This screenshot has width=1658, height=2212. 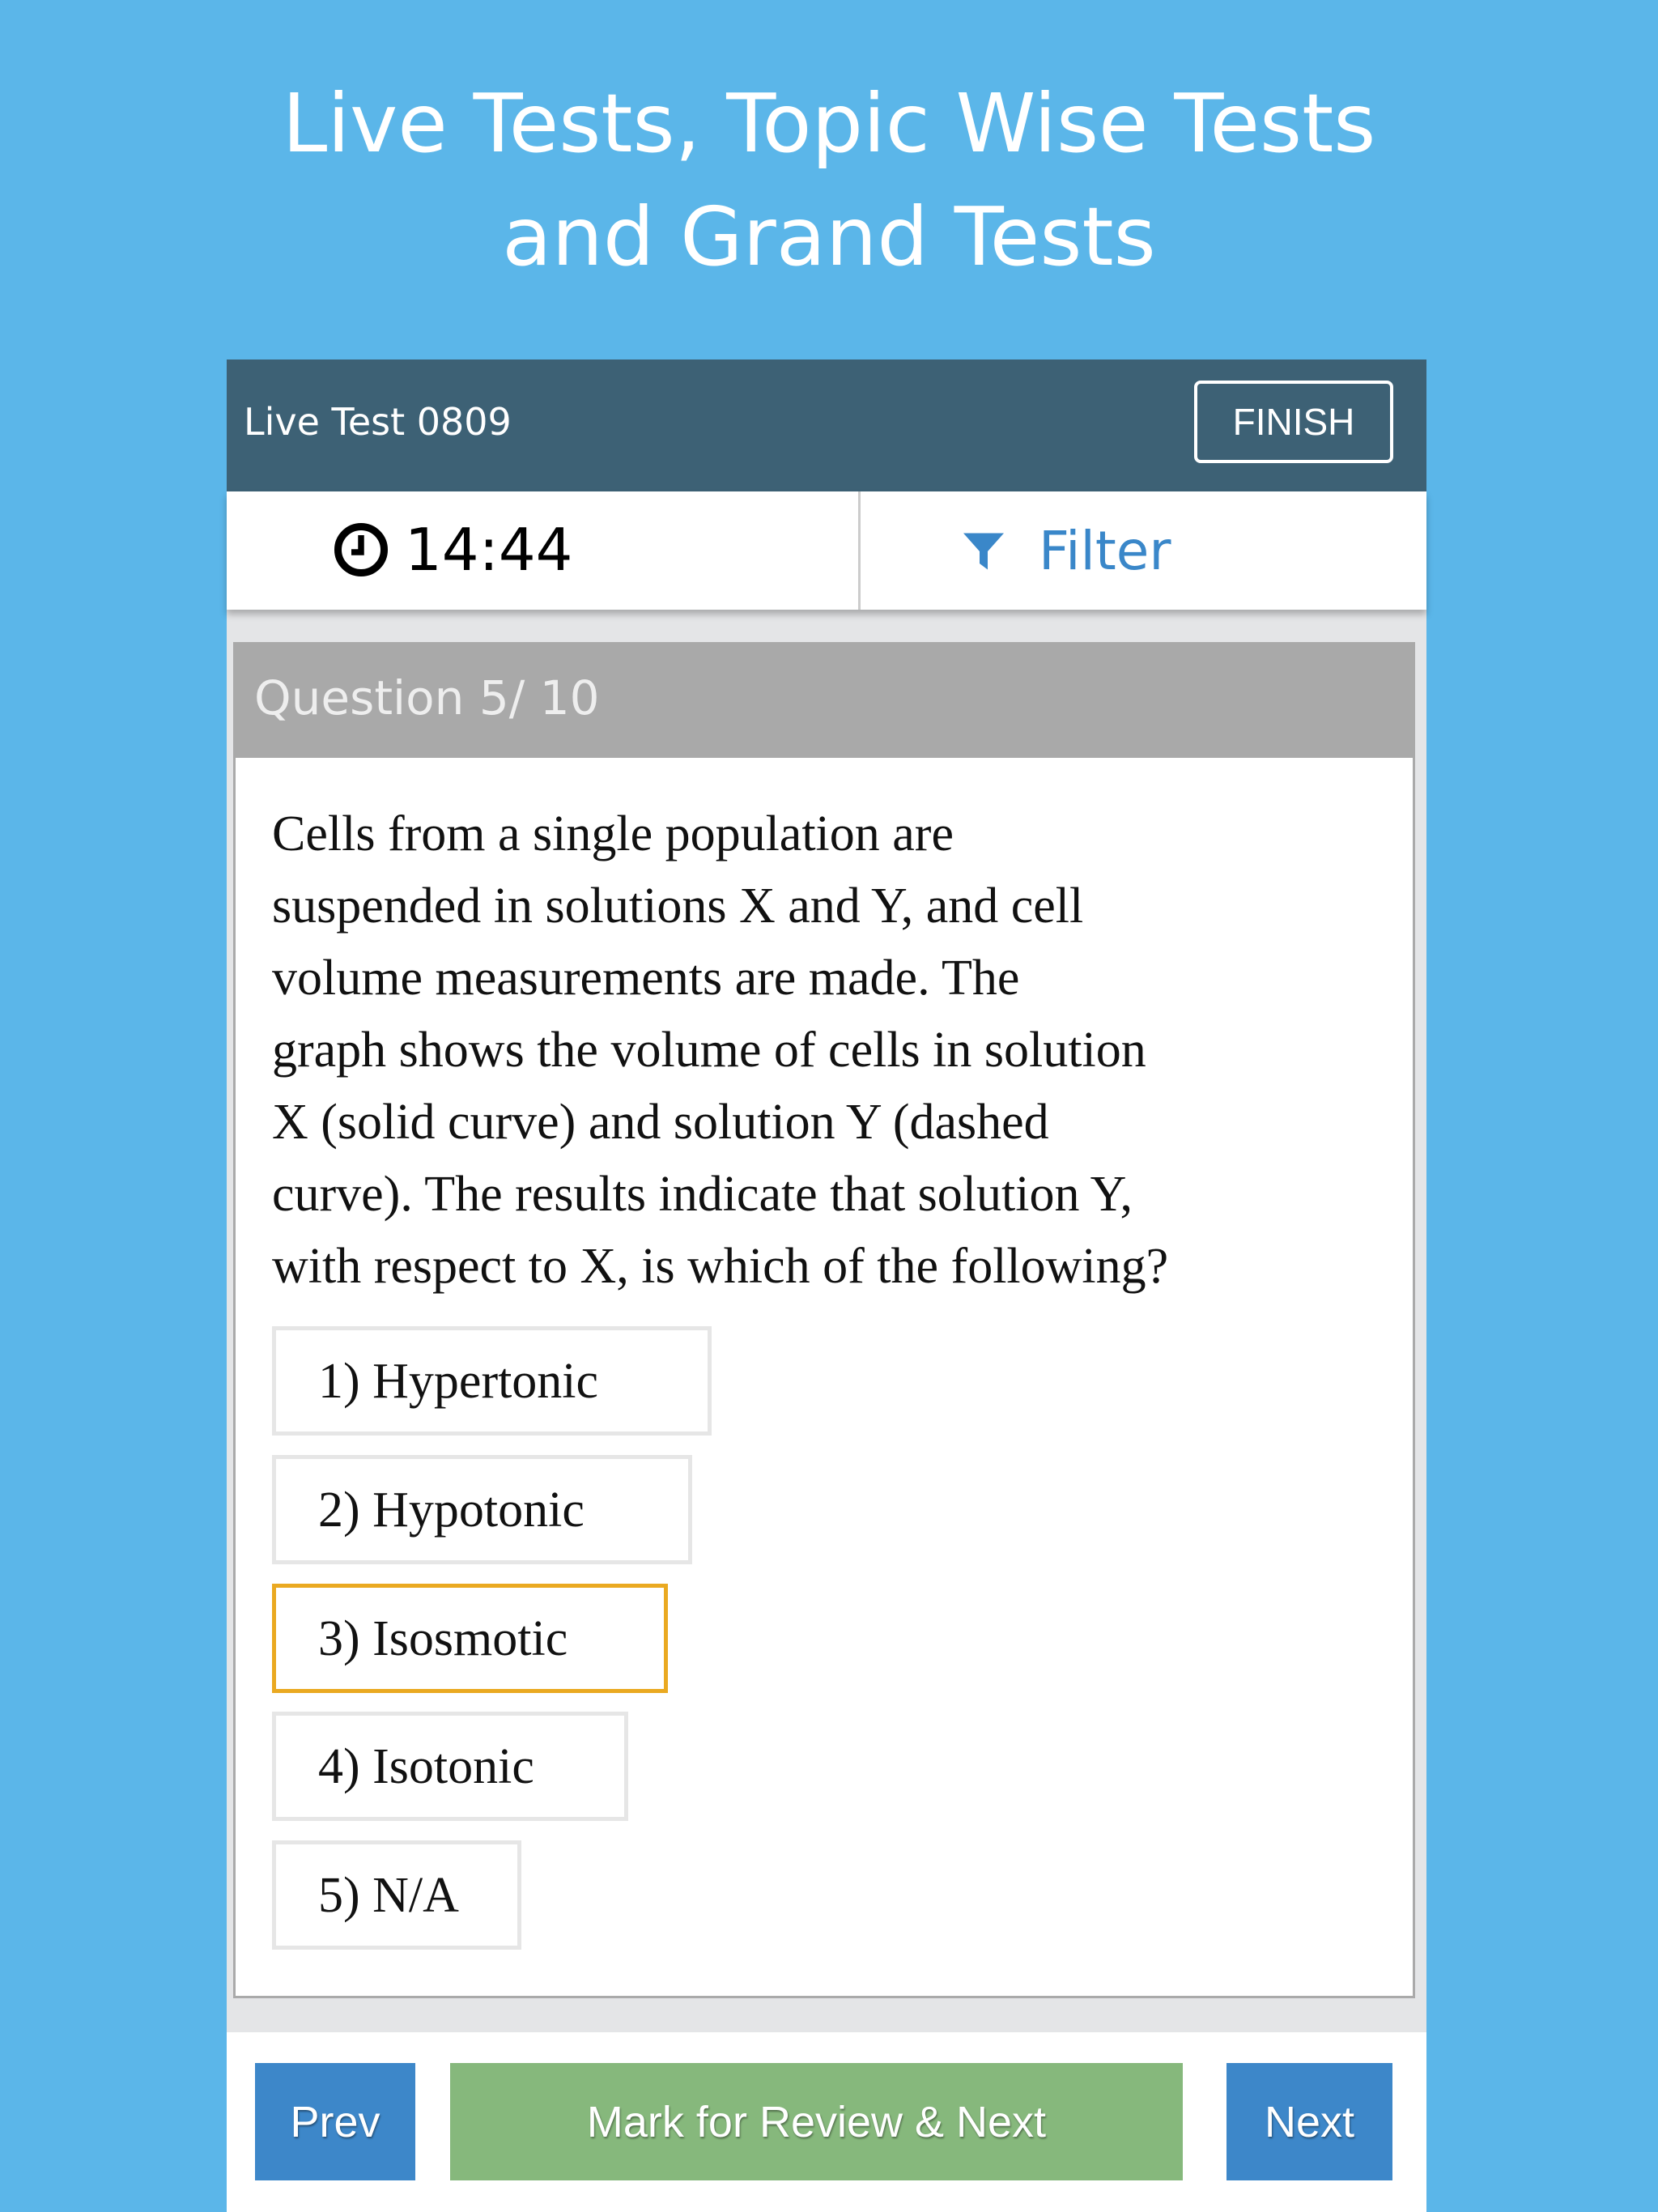 What do you see at coordinates (1293, 422) in the screenshot?
I see `finish-button: FINISH` at bounding box center [1293, 422].